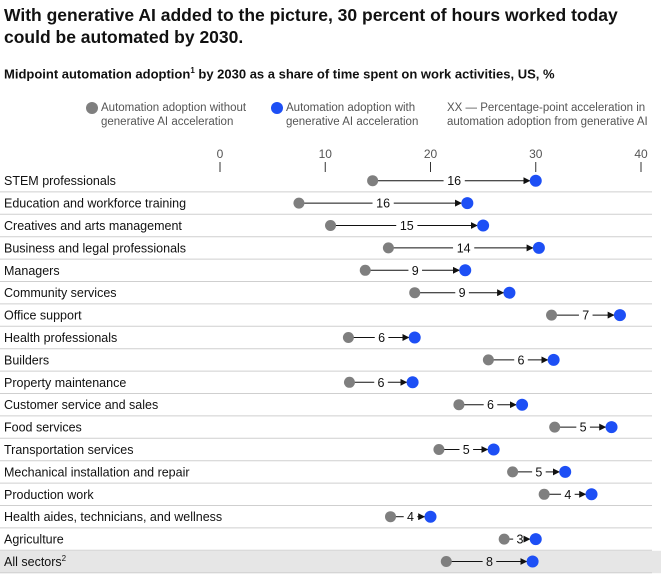 The height and width of the screenshot is (575, 661). I want to click on chart-row: Agriculture 3, so click(326, 542).